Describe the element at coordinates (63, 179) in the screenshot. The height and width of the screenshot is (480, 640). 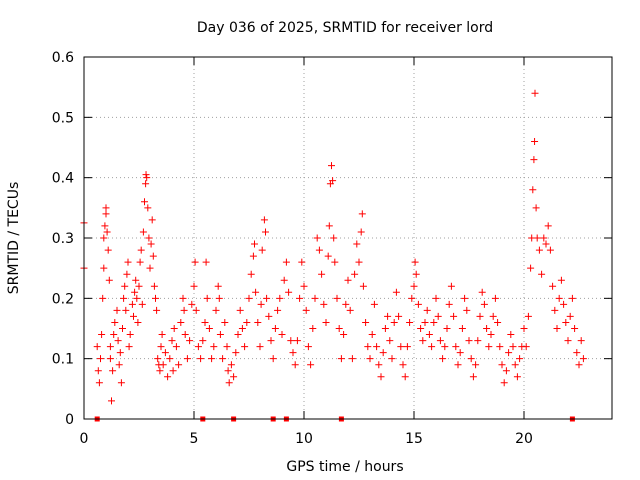
I see `y-tick-label: 0.4` at that location.